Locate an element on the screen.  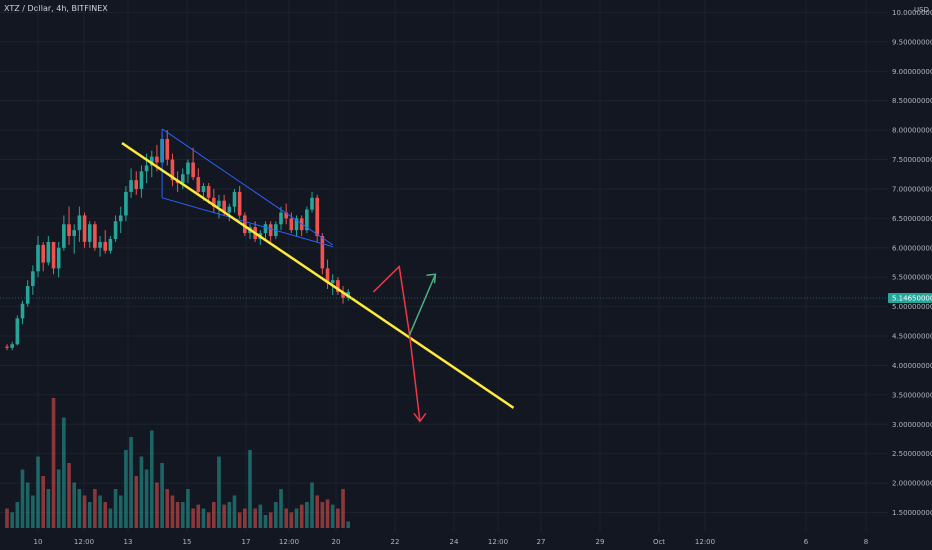
chart-title: XTZ / Dollar, 4h, BITFINEX is located at coordinates (56, 8).